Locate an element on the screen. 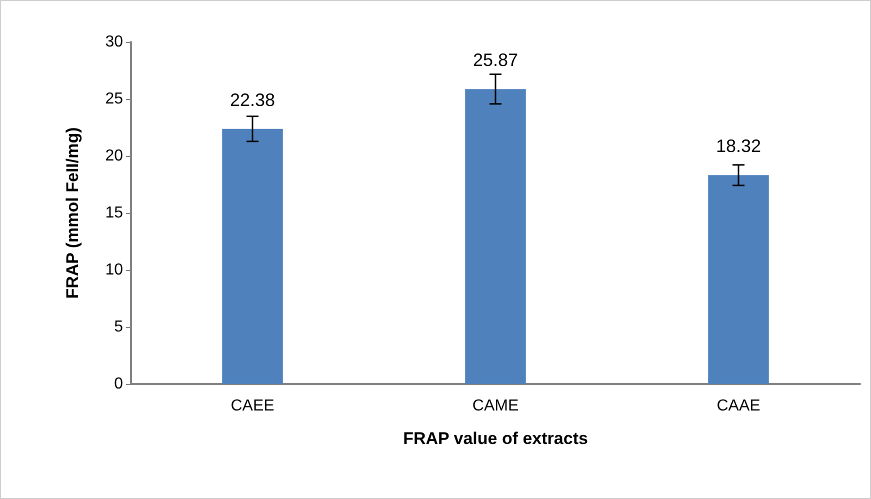  data-label: 18.32 is located at coordinates (739, 146).